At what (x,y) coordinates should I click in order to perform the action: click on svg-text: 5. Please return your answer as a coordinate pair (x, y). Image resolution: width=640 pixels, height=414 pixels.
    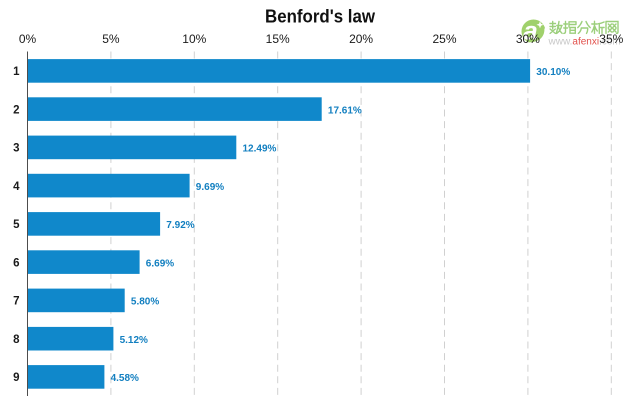
    Looking at the image, I should click on (16, 225).